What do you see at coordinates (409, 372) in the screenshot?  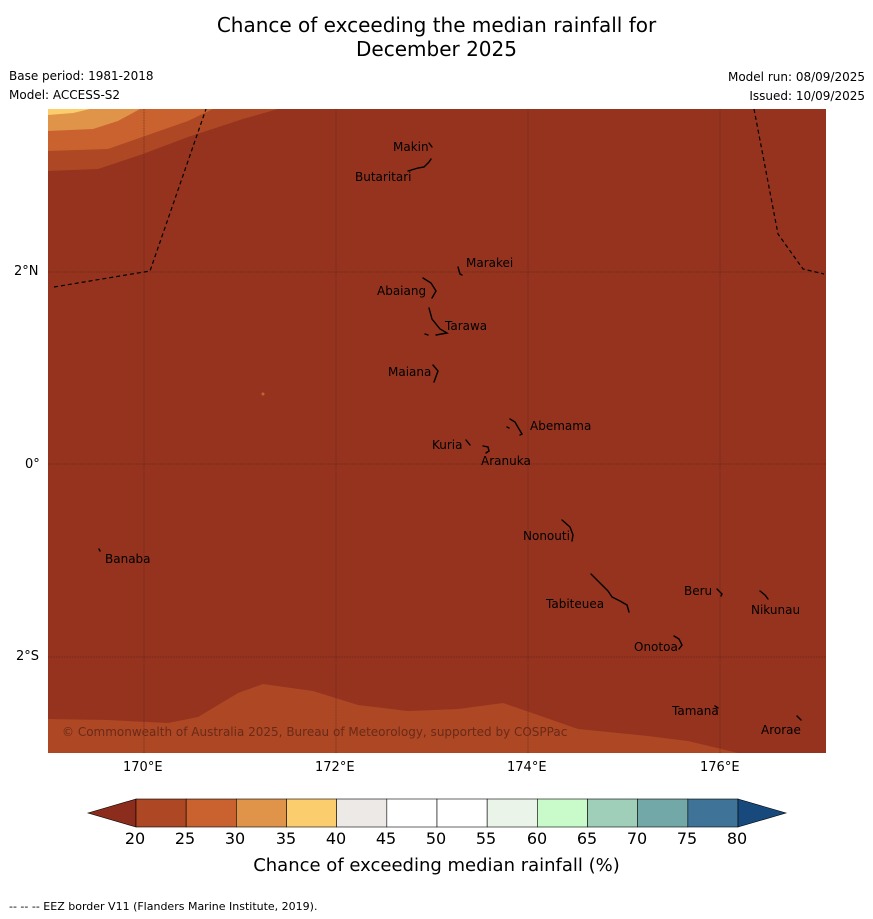 I see `label-maiana: Maiana` at bounding box center [409, 372].